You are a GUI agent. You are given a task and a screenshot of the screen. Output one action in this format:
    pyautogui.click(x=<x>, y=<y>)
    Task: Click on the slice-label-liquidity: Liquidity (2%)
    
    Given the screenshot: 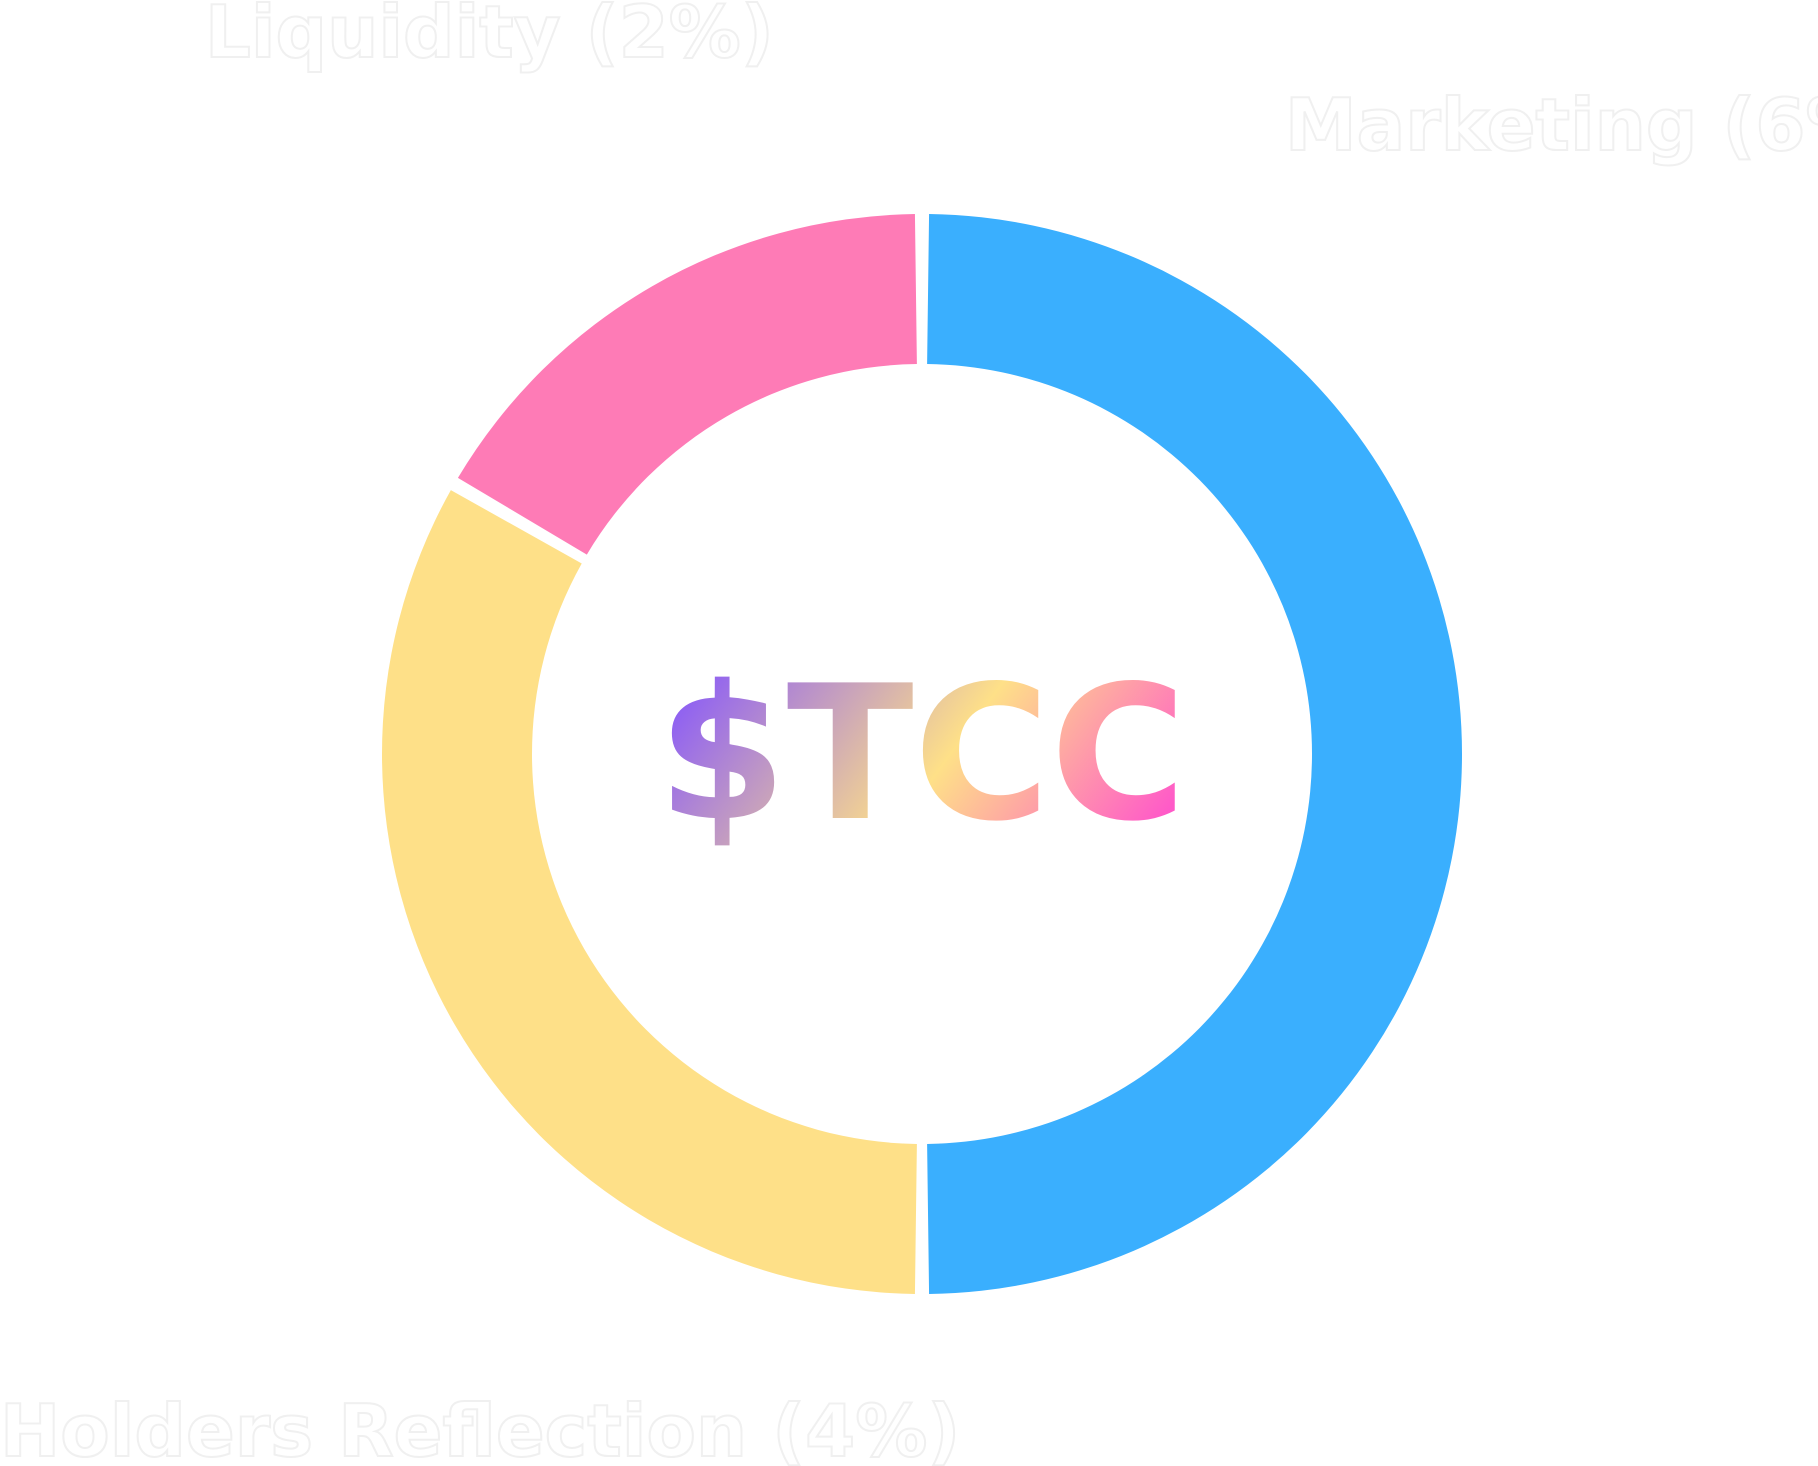 What is the action you would take?
    pyautogui.click(x=489, y=37)
    